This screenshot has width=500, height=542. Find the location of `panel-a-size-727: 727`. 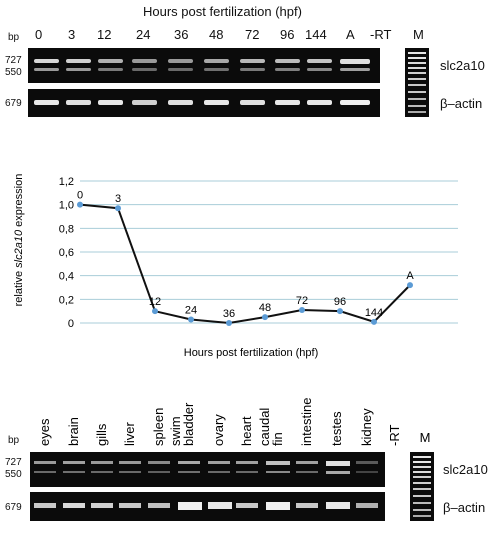

panel-a-size-727: 727 is located at coordinates (13, 60).